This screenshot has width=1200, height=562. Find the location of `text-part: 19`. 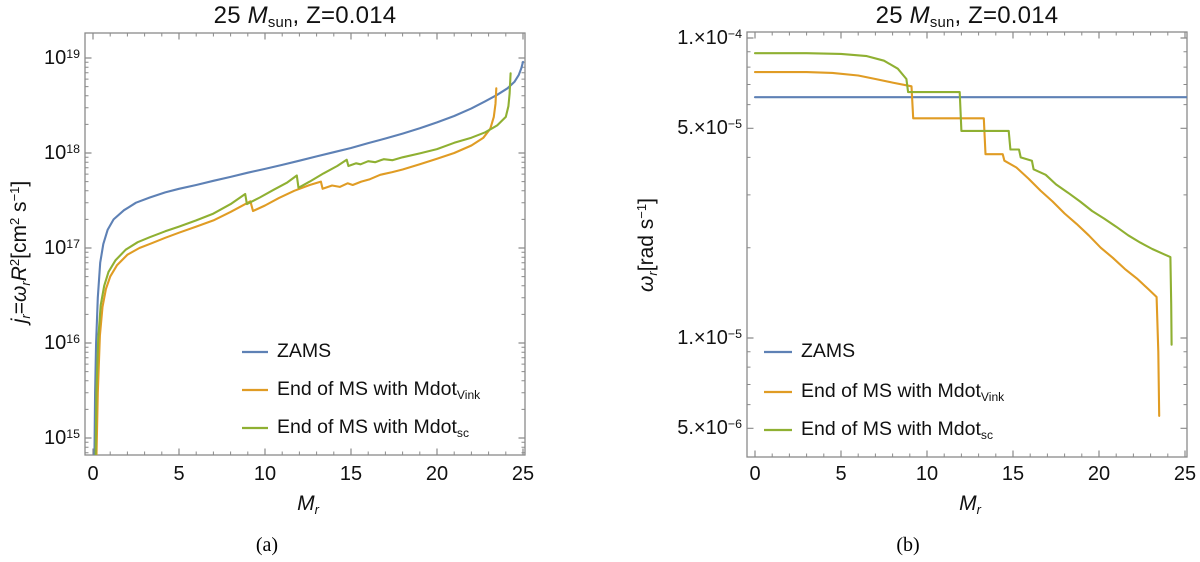

text-part: 19 is located at coordinates (73, 53).